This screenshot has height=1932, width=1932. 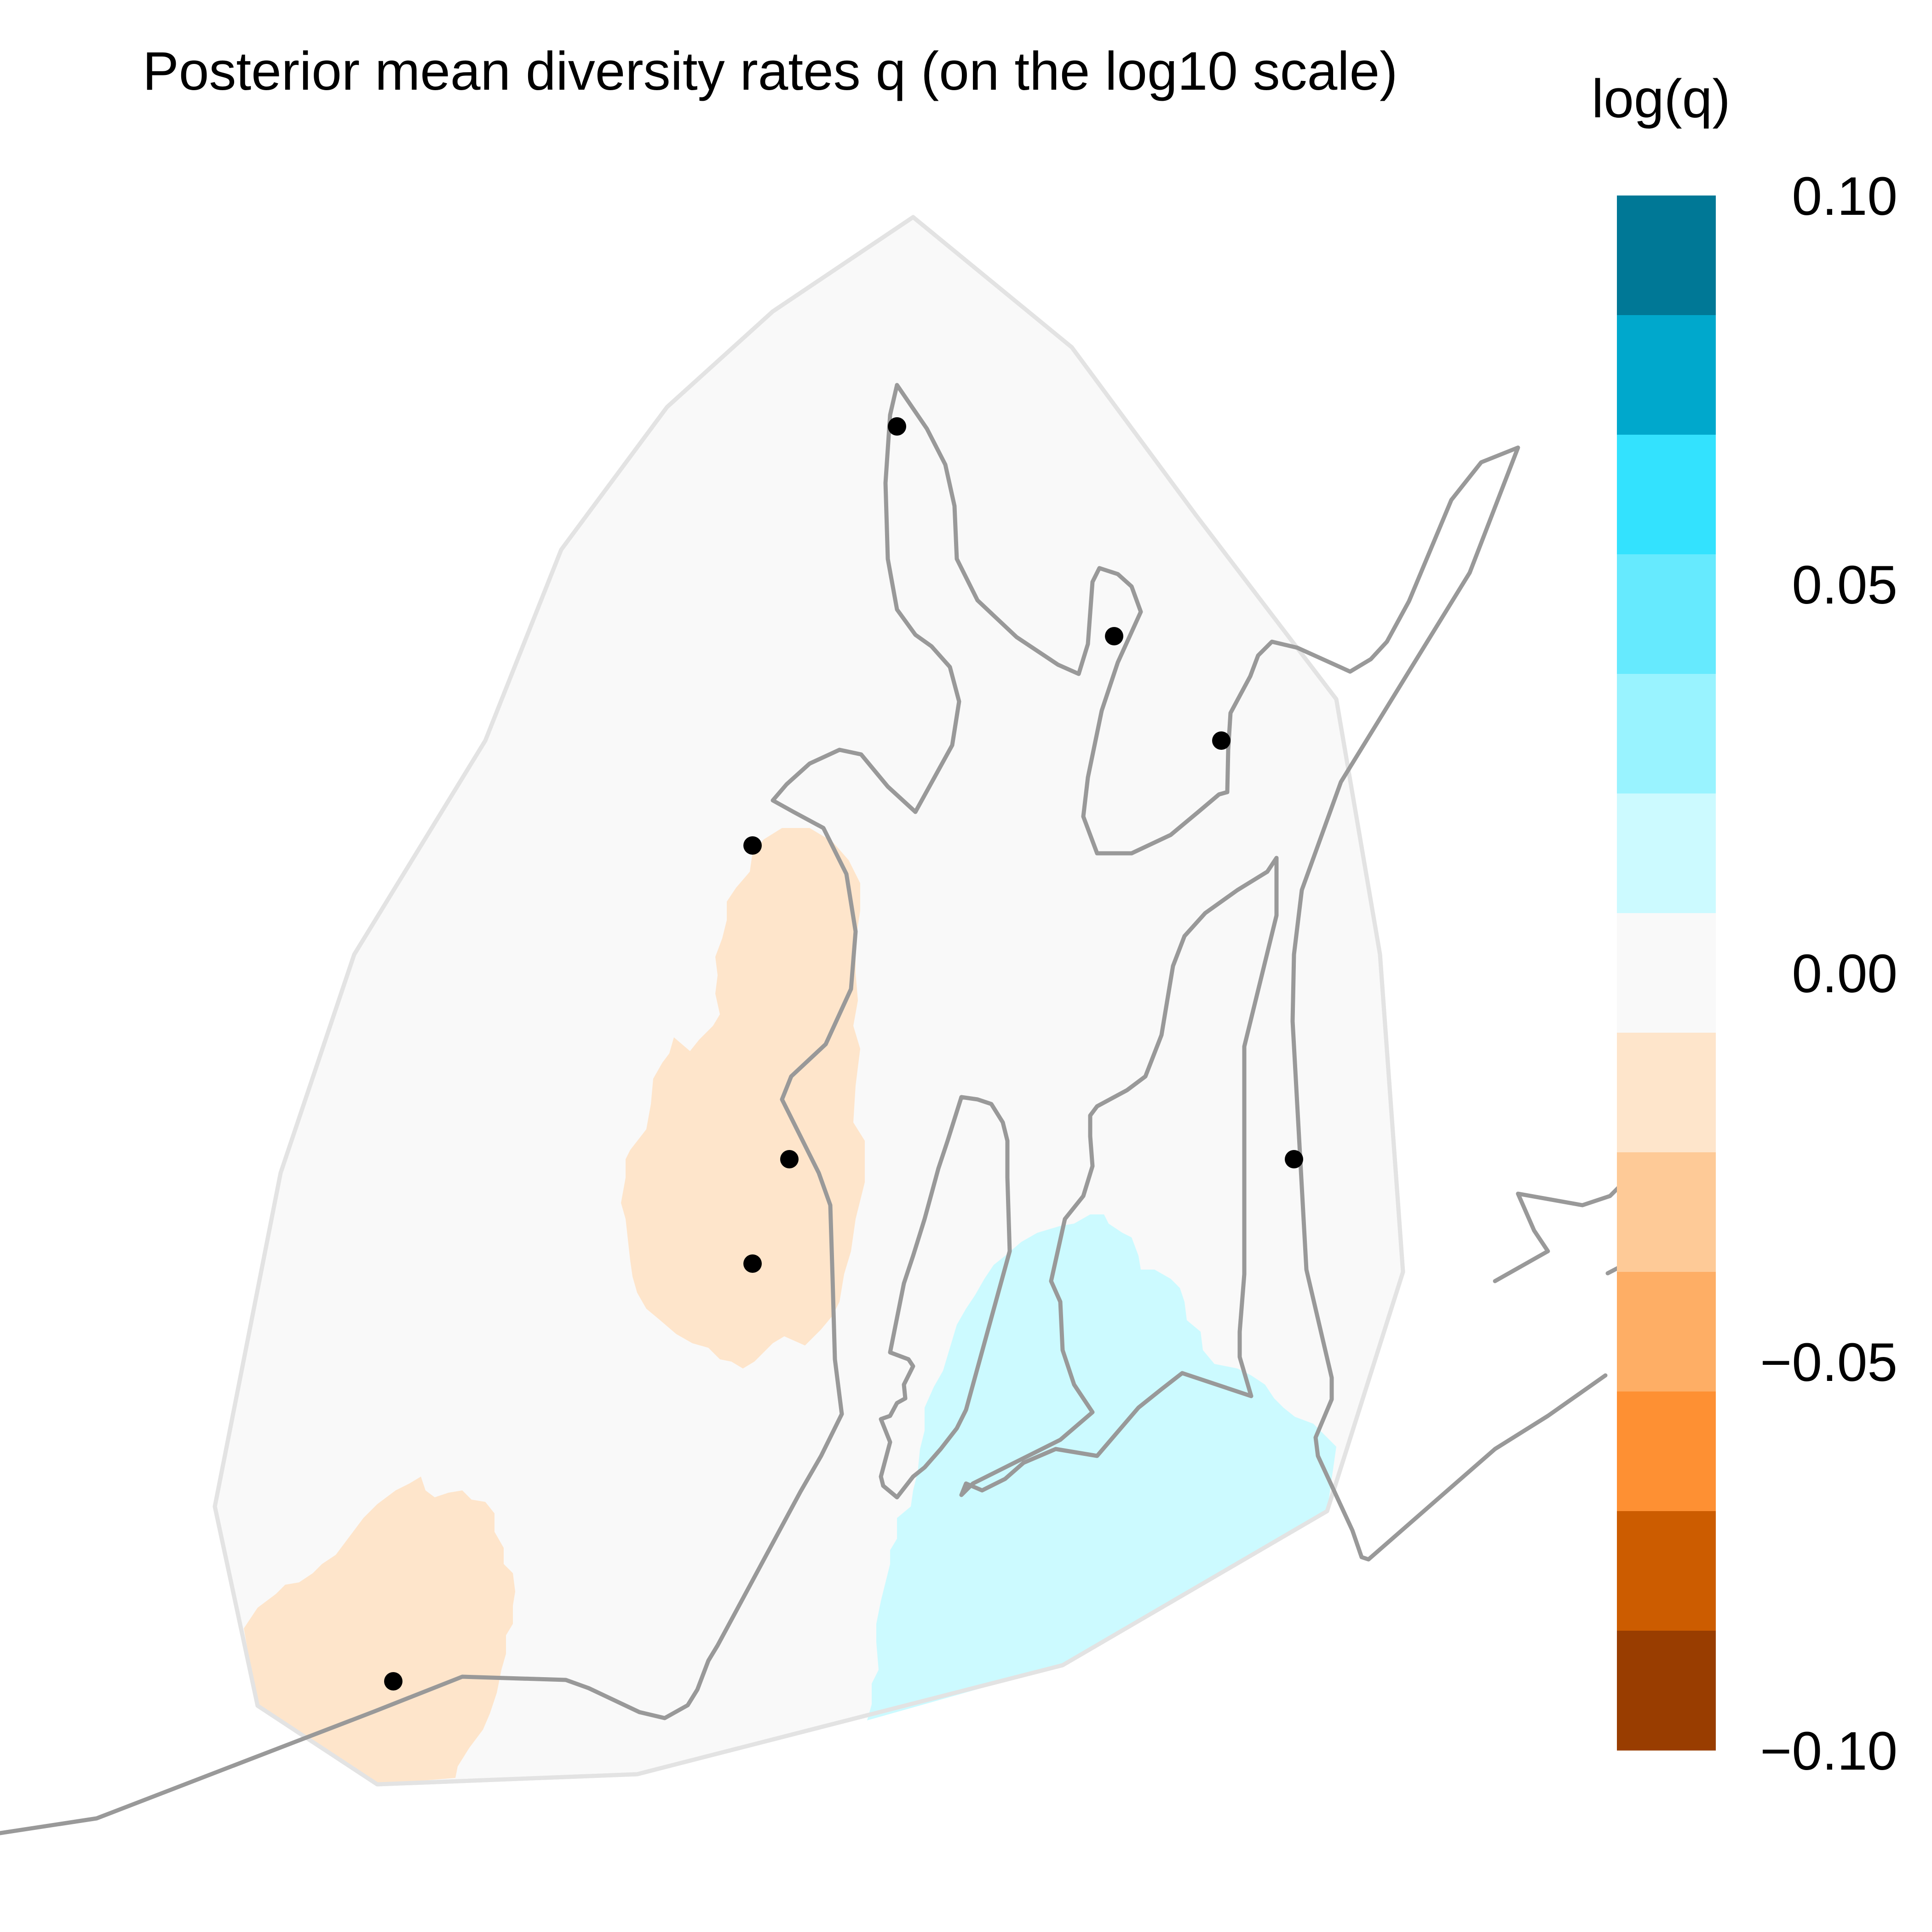 What do you see at coordinates (1829, 1362) in the screenshot?
I see `legend-tick-label: −0.05` at bounding box center [1829, 1362].